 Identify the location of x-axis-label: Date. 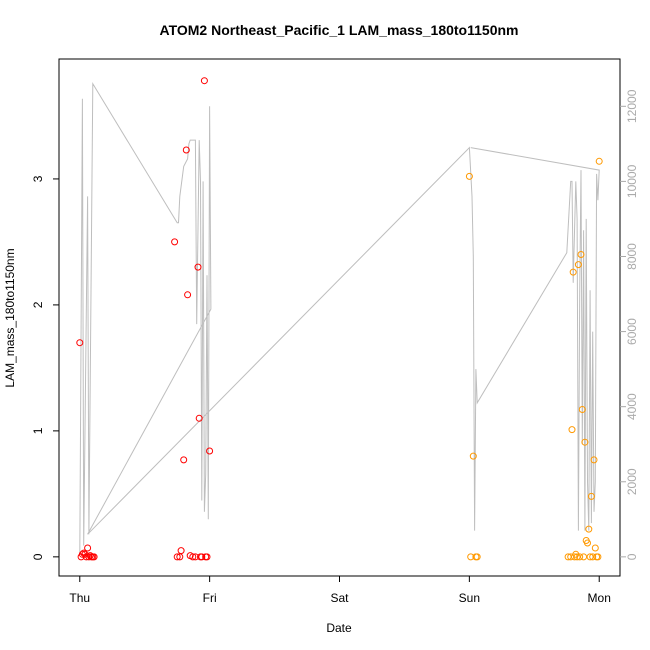
(339, 628).